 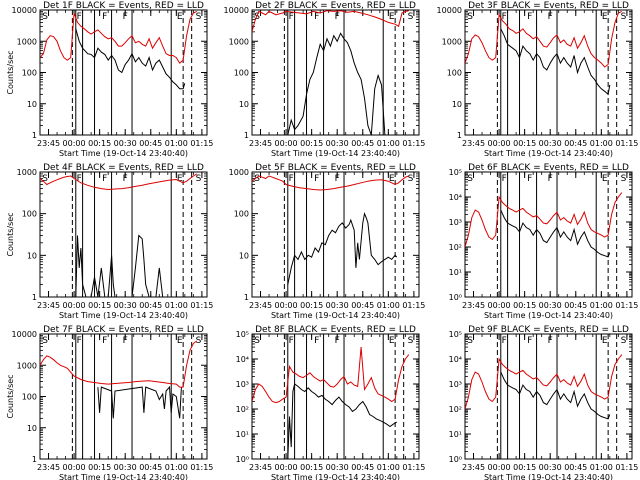 I want to click on y-tick-label: 10¹, so click(x=455, y=272).